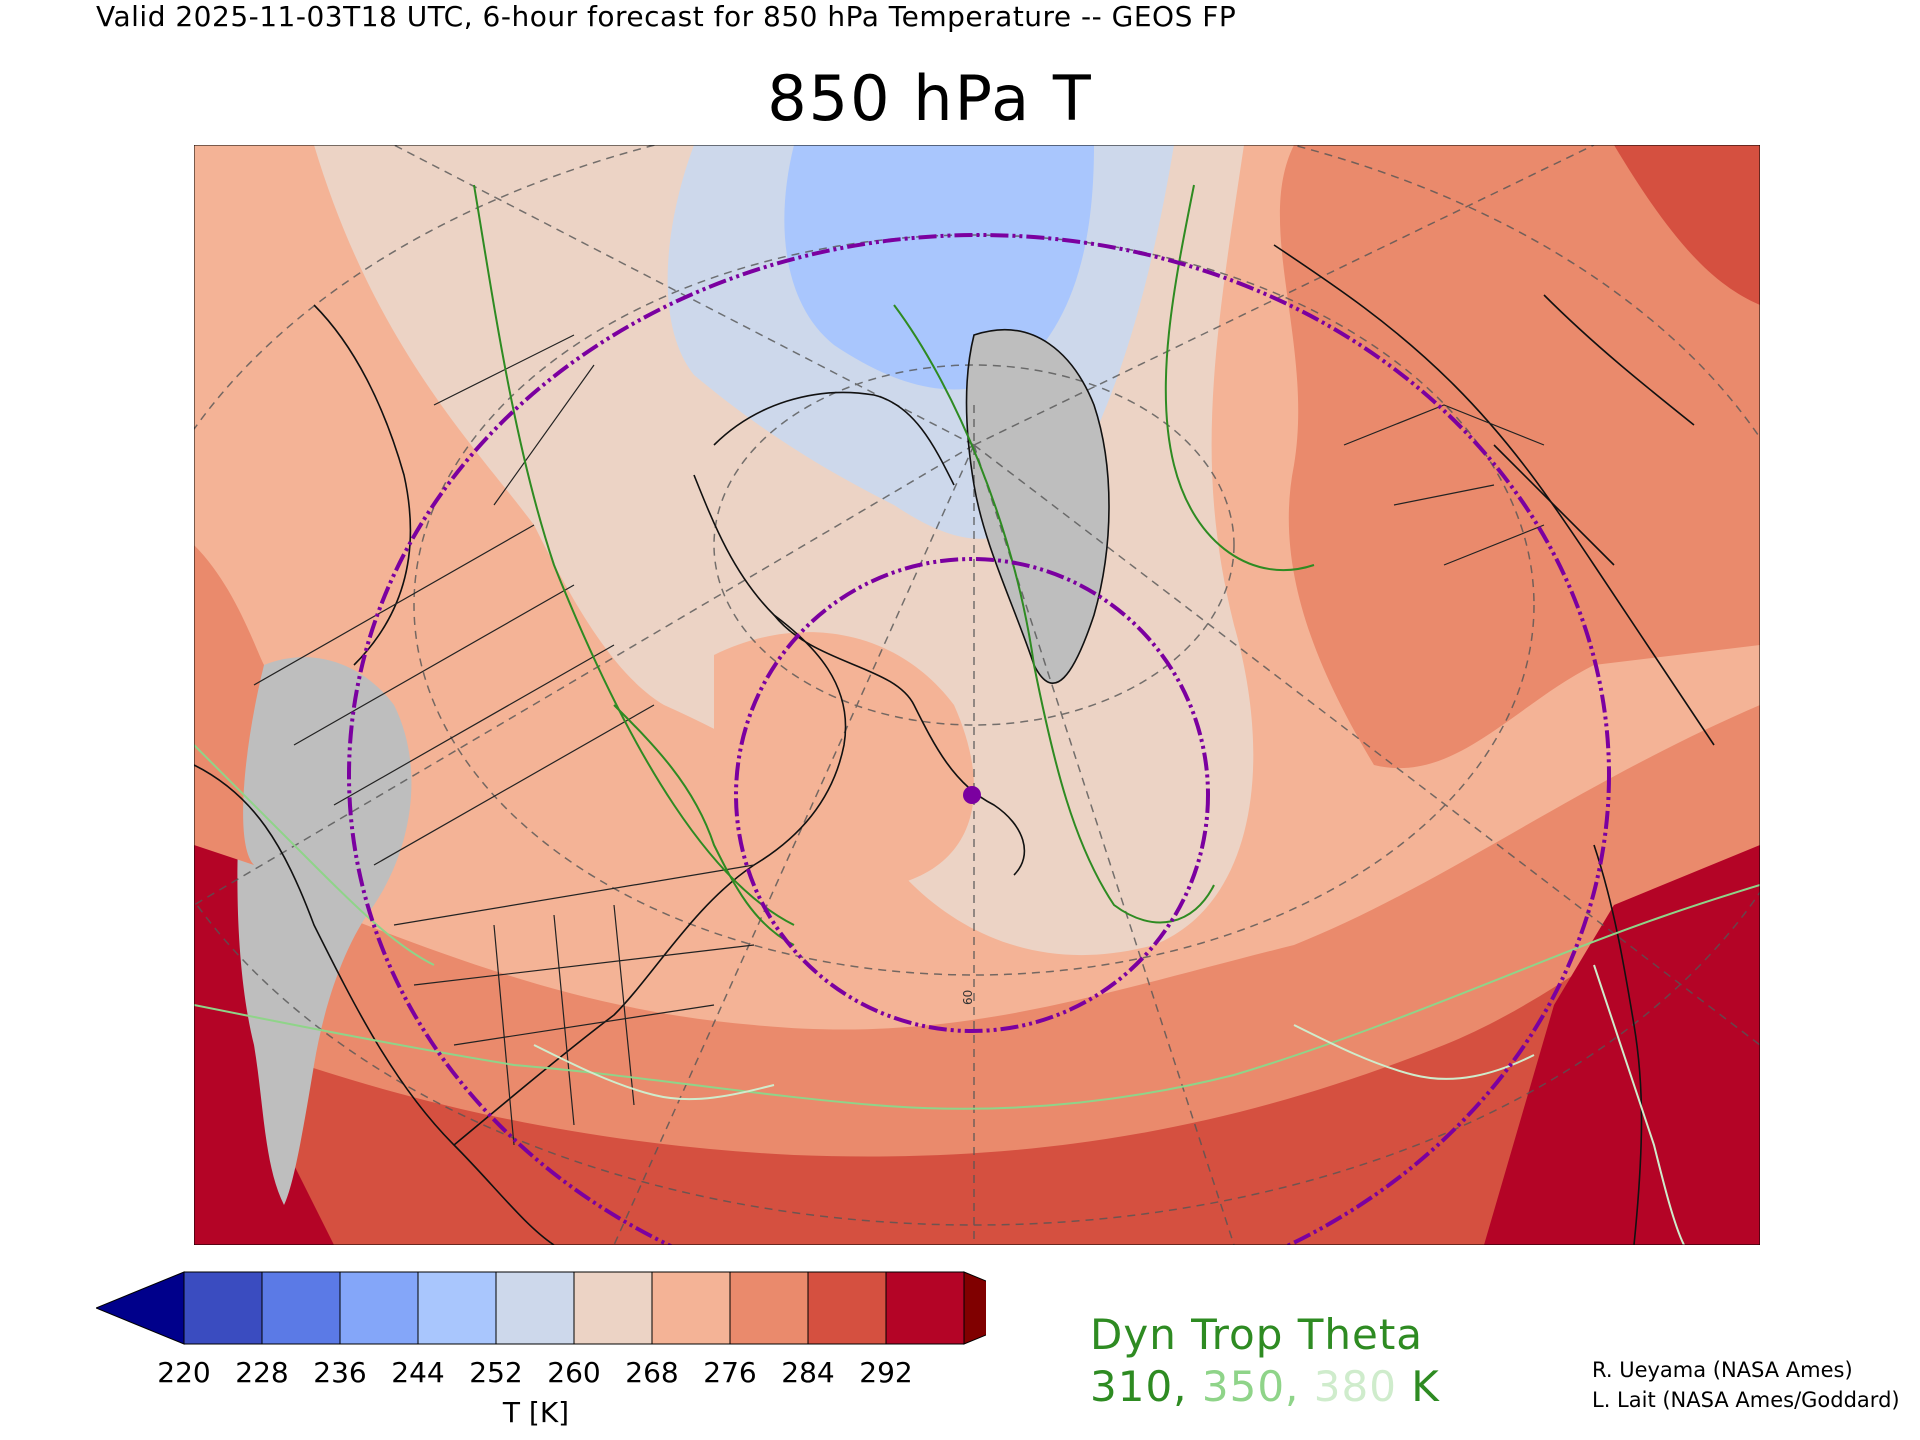  I want to click on legend-unit: K, so click(1425, 1386).